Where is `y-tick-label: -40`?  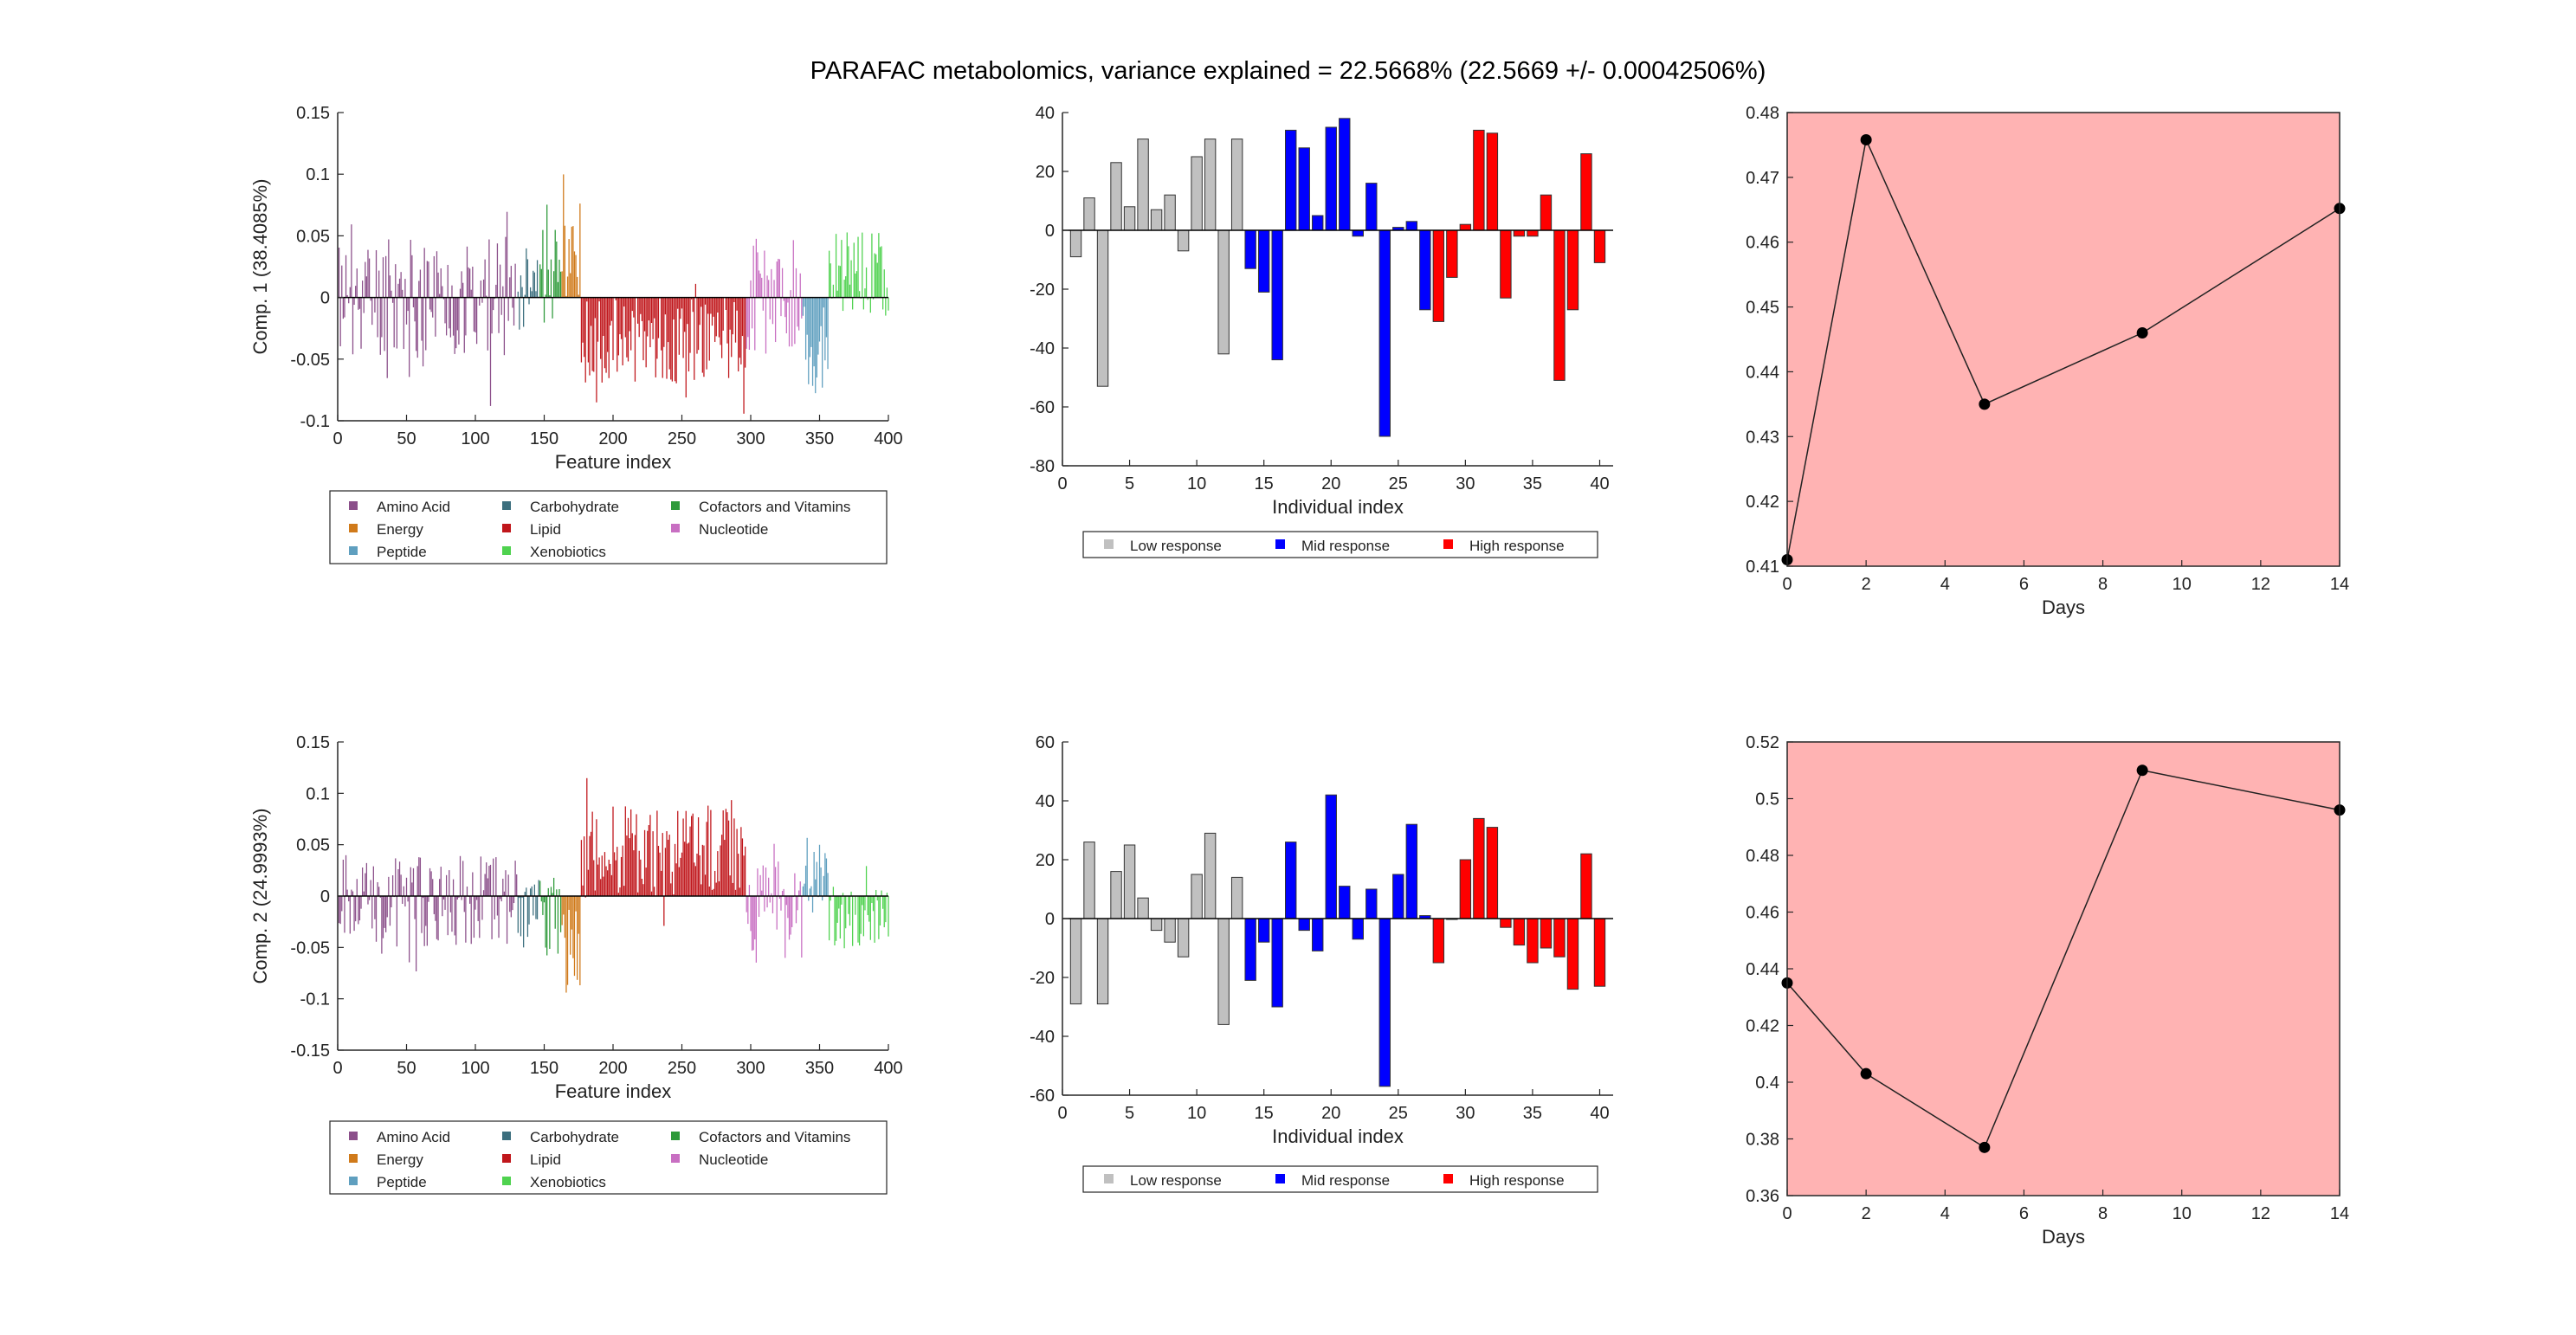
y-tick-label: -40 is located at coordinates (1042, 349).